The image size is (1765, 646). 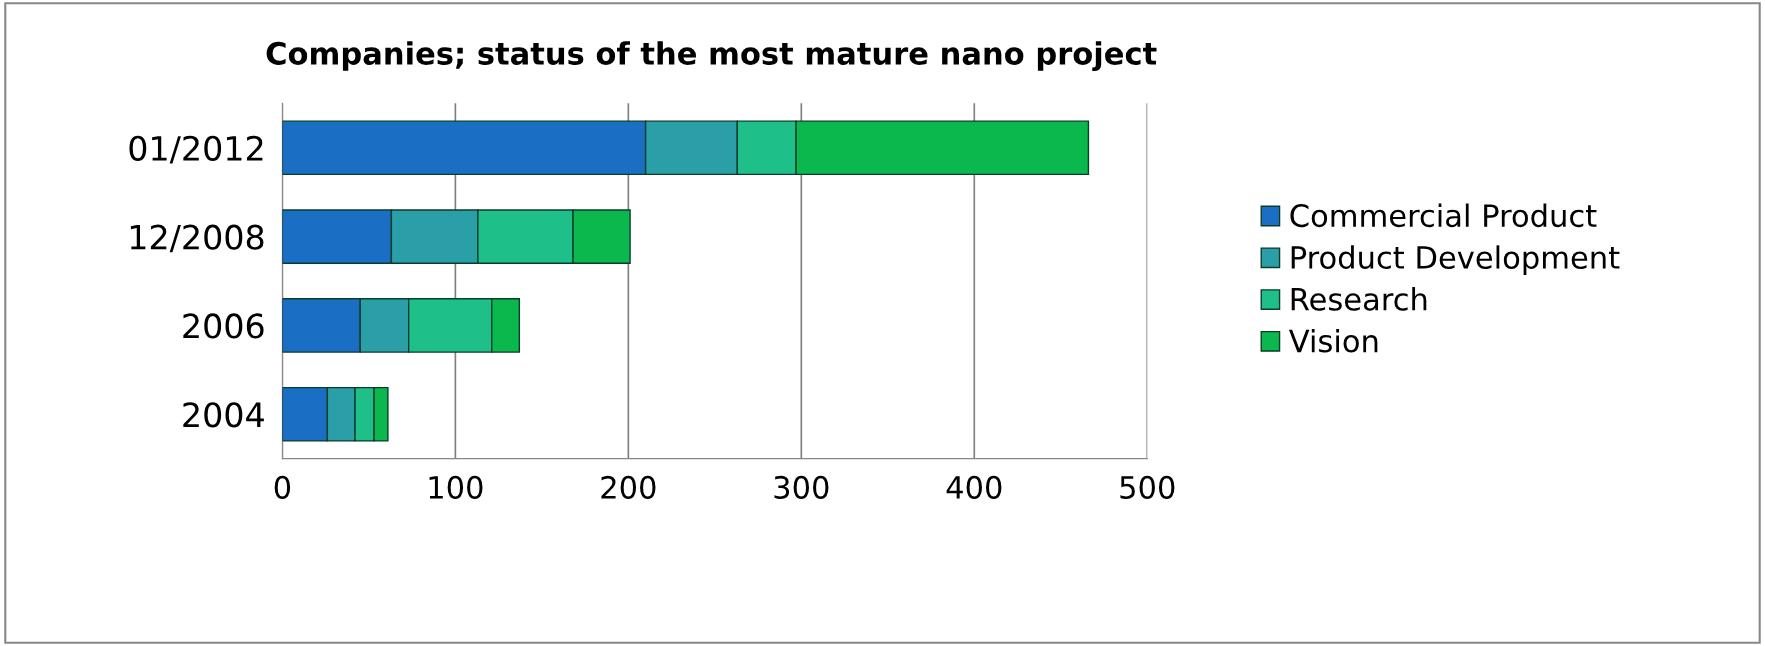 What do you see at coordinates (628, 487) in the screenshot?
I see `x-tick-label: 200` at bounding box center [628, 487].